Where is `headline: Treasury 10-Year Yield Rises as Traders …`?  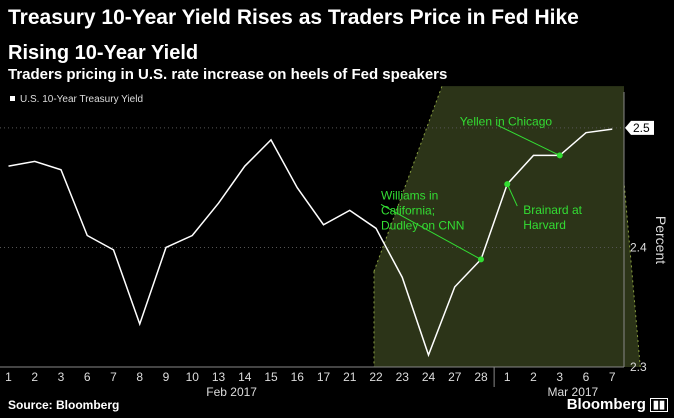
headline: Treasury 10-Year Yield Rises as Traders … is located at coordinates (293, 17).